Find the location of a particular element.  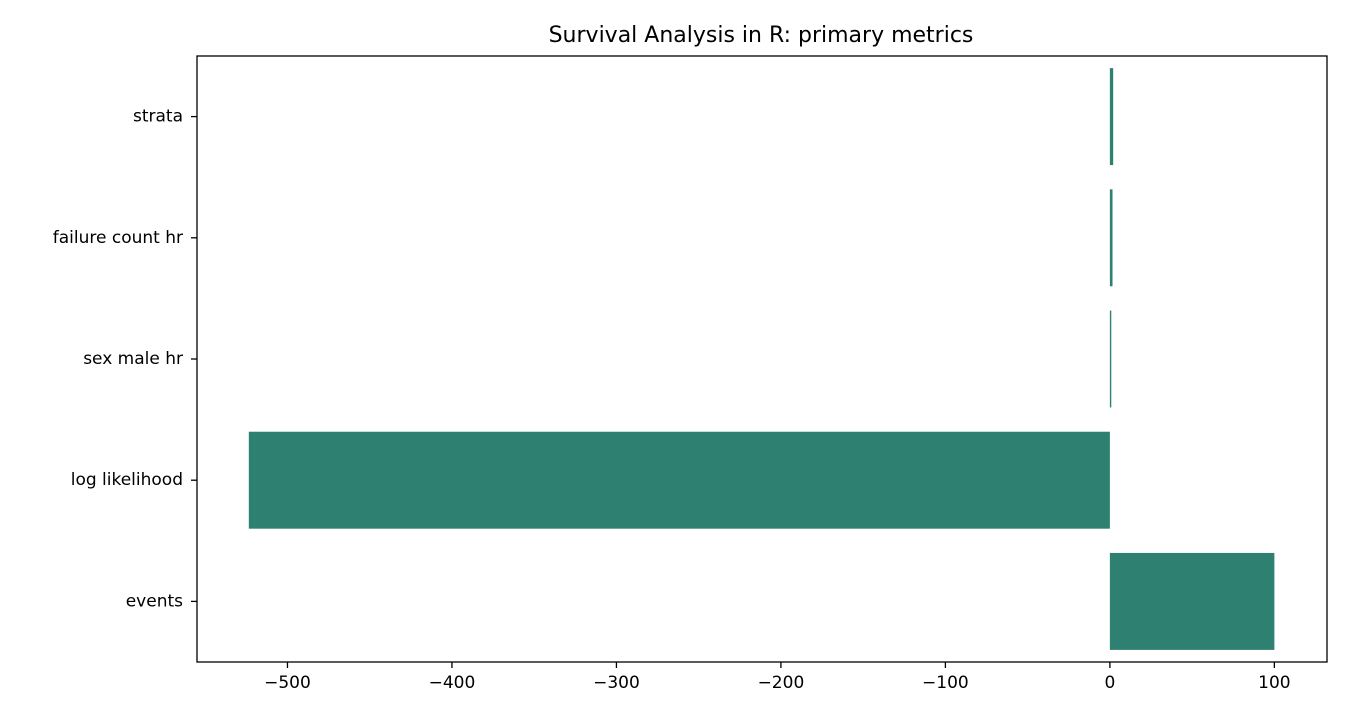

y-tick-label: log likelihood is located at coordinates (127, 480).